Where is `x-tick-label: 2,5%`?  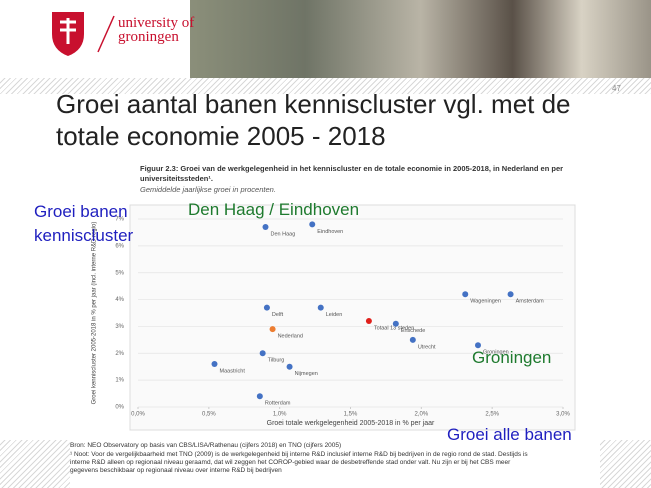
x-tick-label: 2,5% is located at coordinates (492, 415).